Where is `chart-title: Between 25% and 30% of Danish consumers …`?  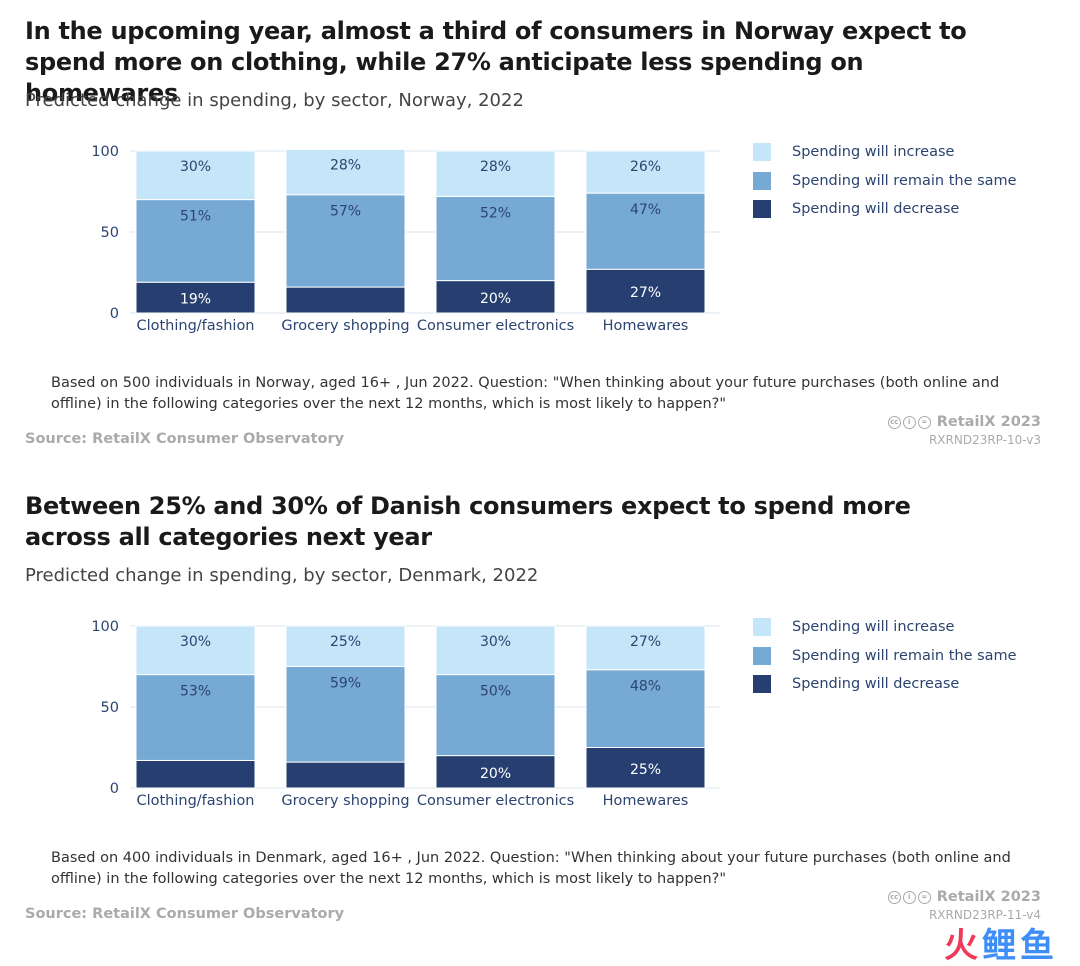
chart-title: Between 25% and 30% of Danish consumers … is located at coordinates (468, 521).